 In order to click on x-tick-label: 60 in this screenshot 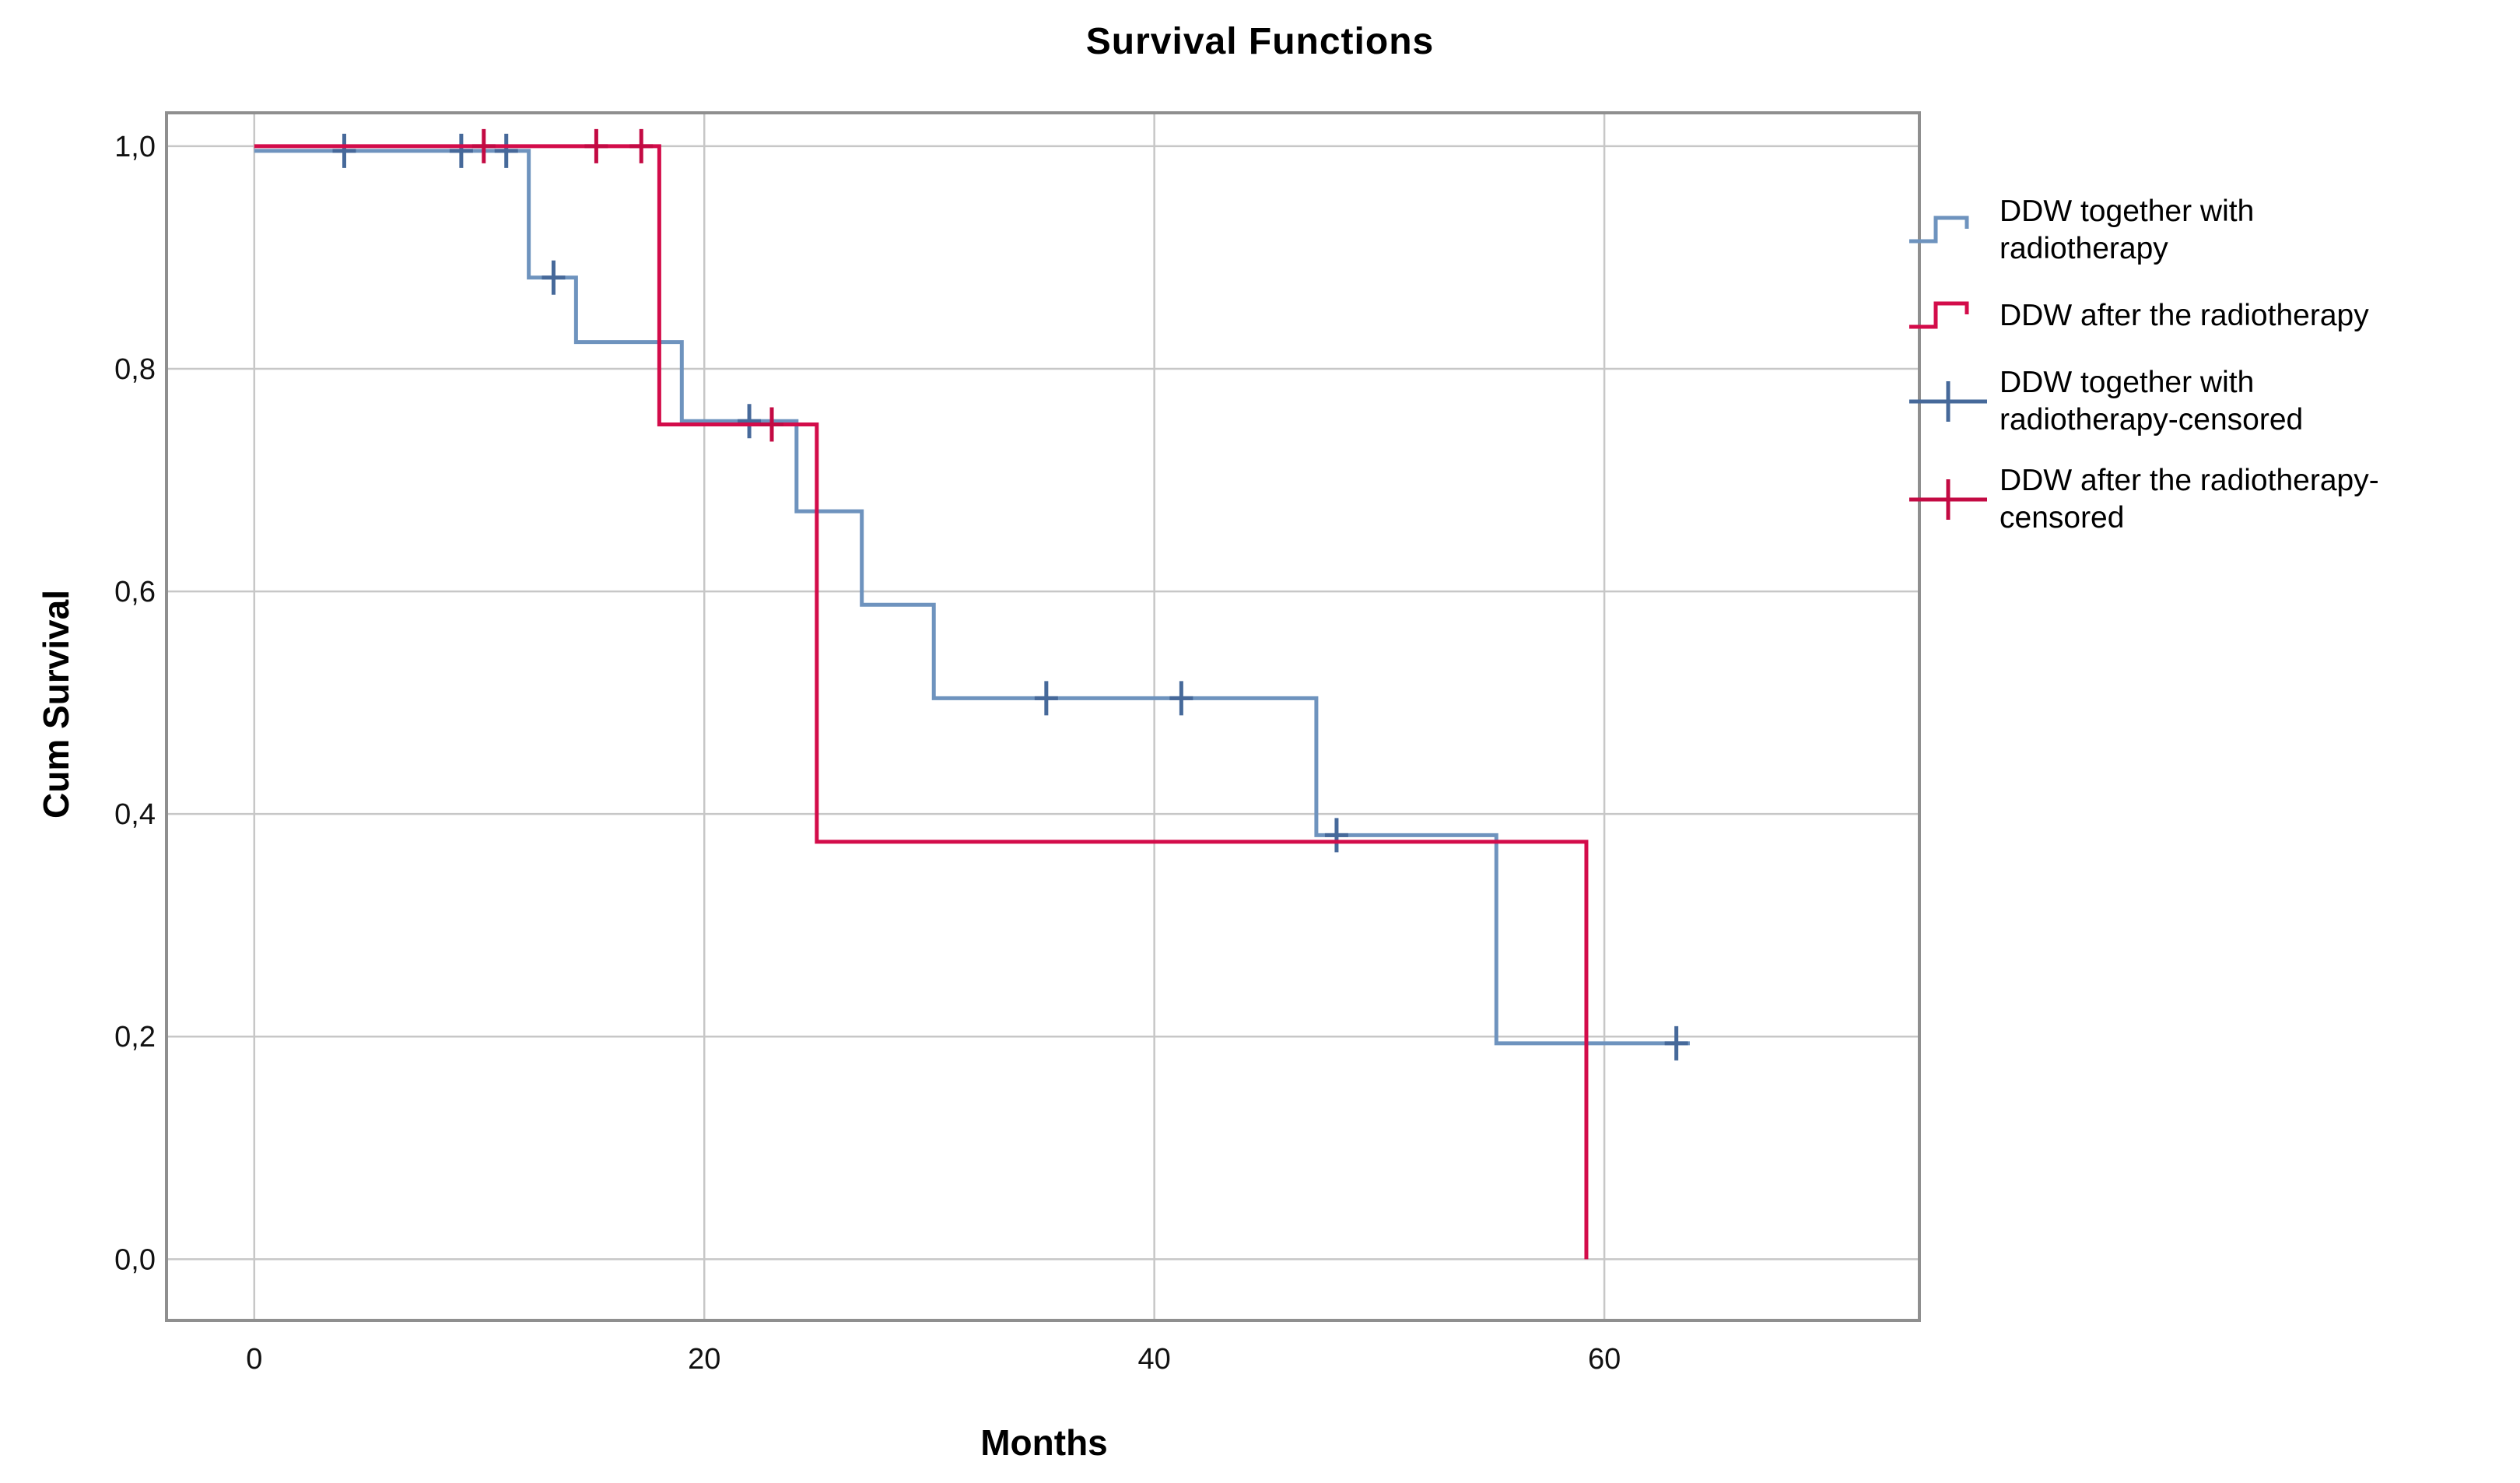, I will do `click(1605, 1359)`.